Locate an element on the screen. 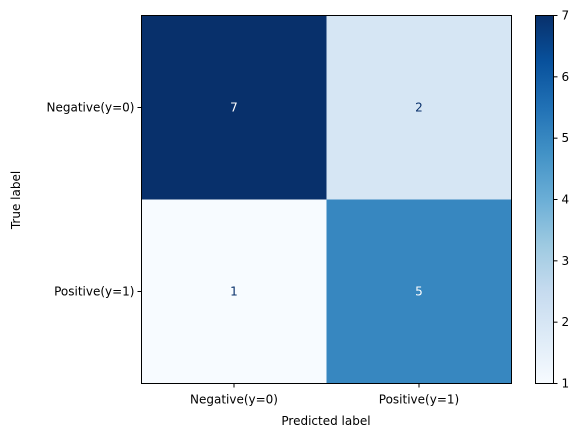 This screenshot has height=442, width=582. x-axis-label: Predicted label is located at coordinates (325, 421).